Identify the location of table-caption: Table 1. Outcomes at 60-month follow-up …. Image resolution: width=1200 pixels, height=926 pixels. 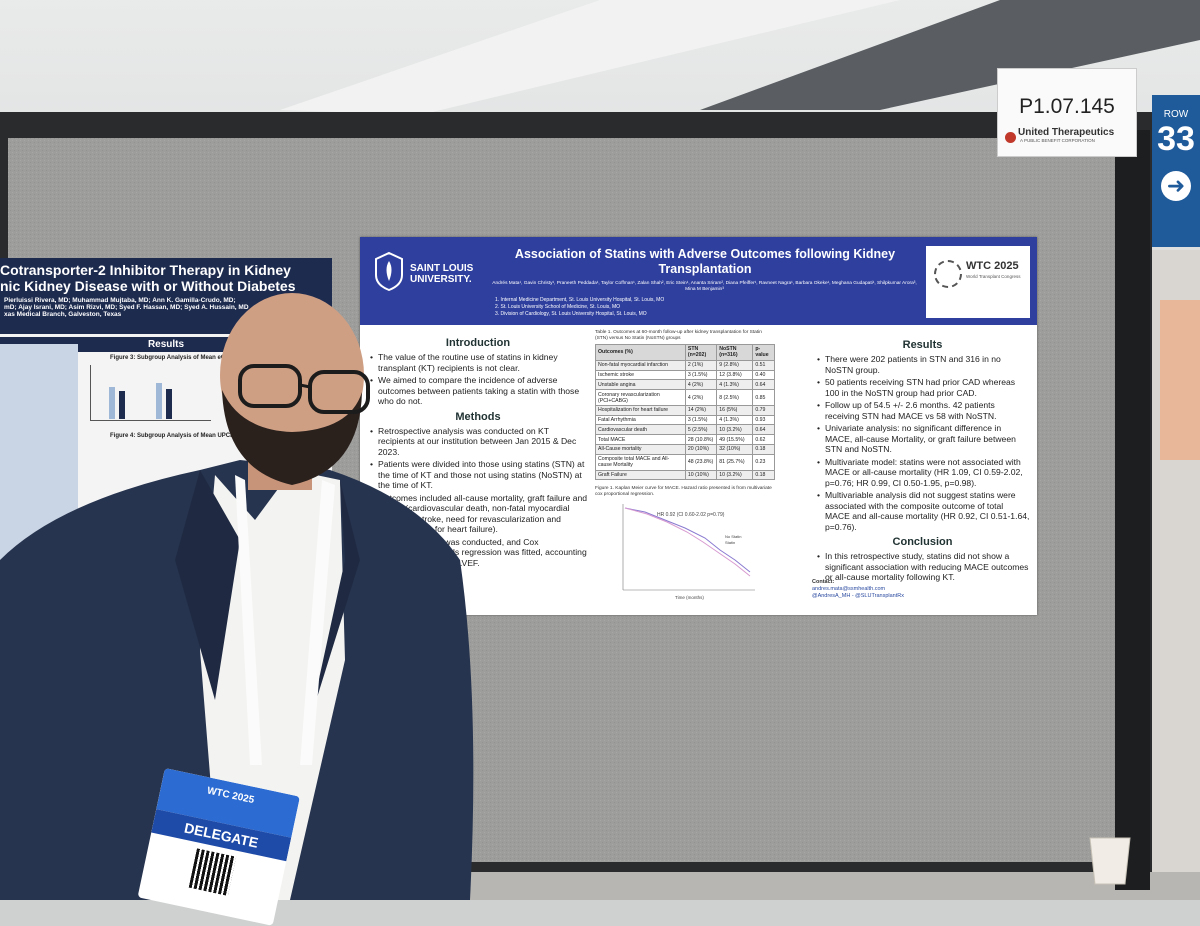
(678, 335).